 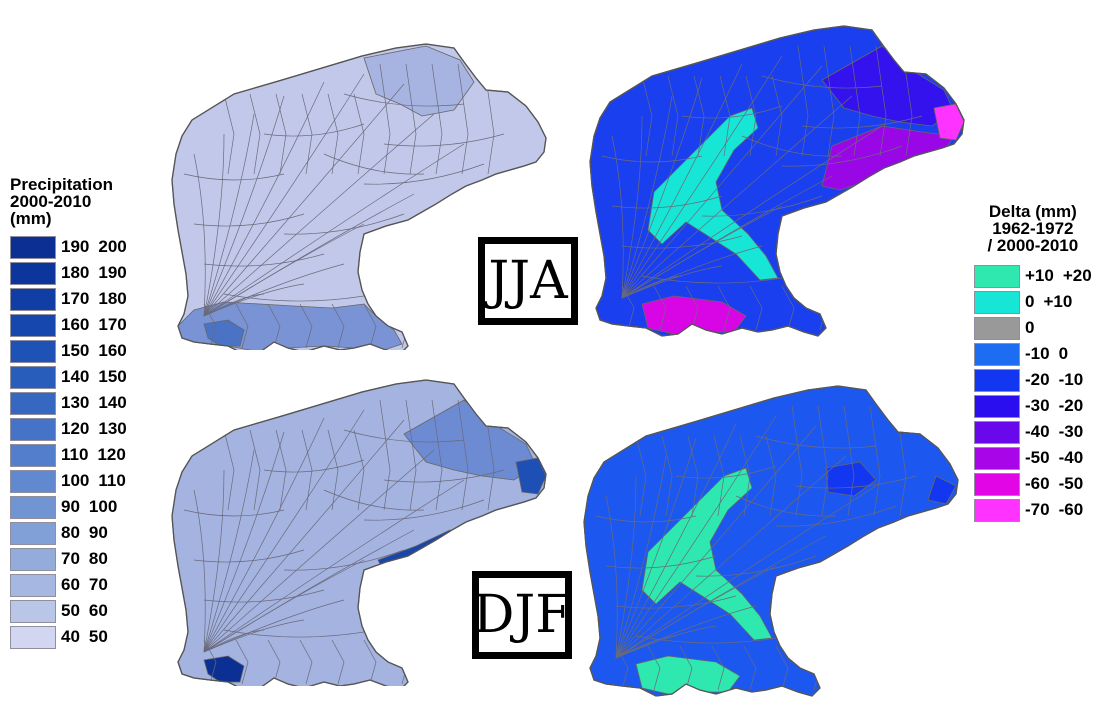 I want to click on delta-legend-row: 0, so click(x=1033, y=328).